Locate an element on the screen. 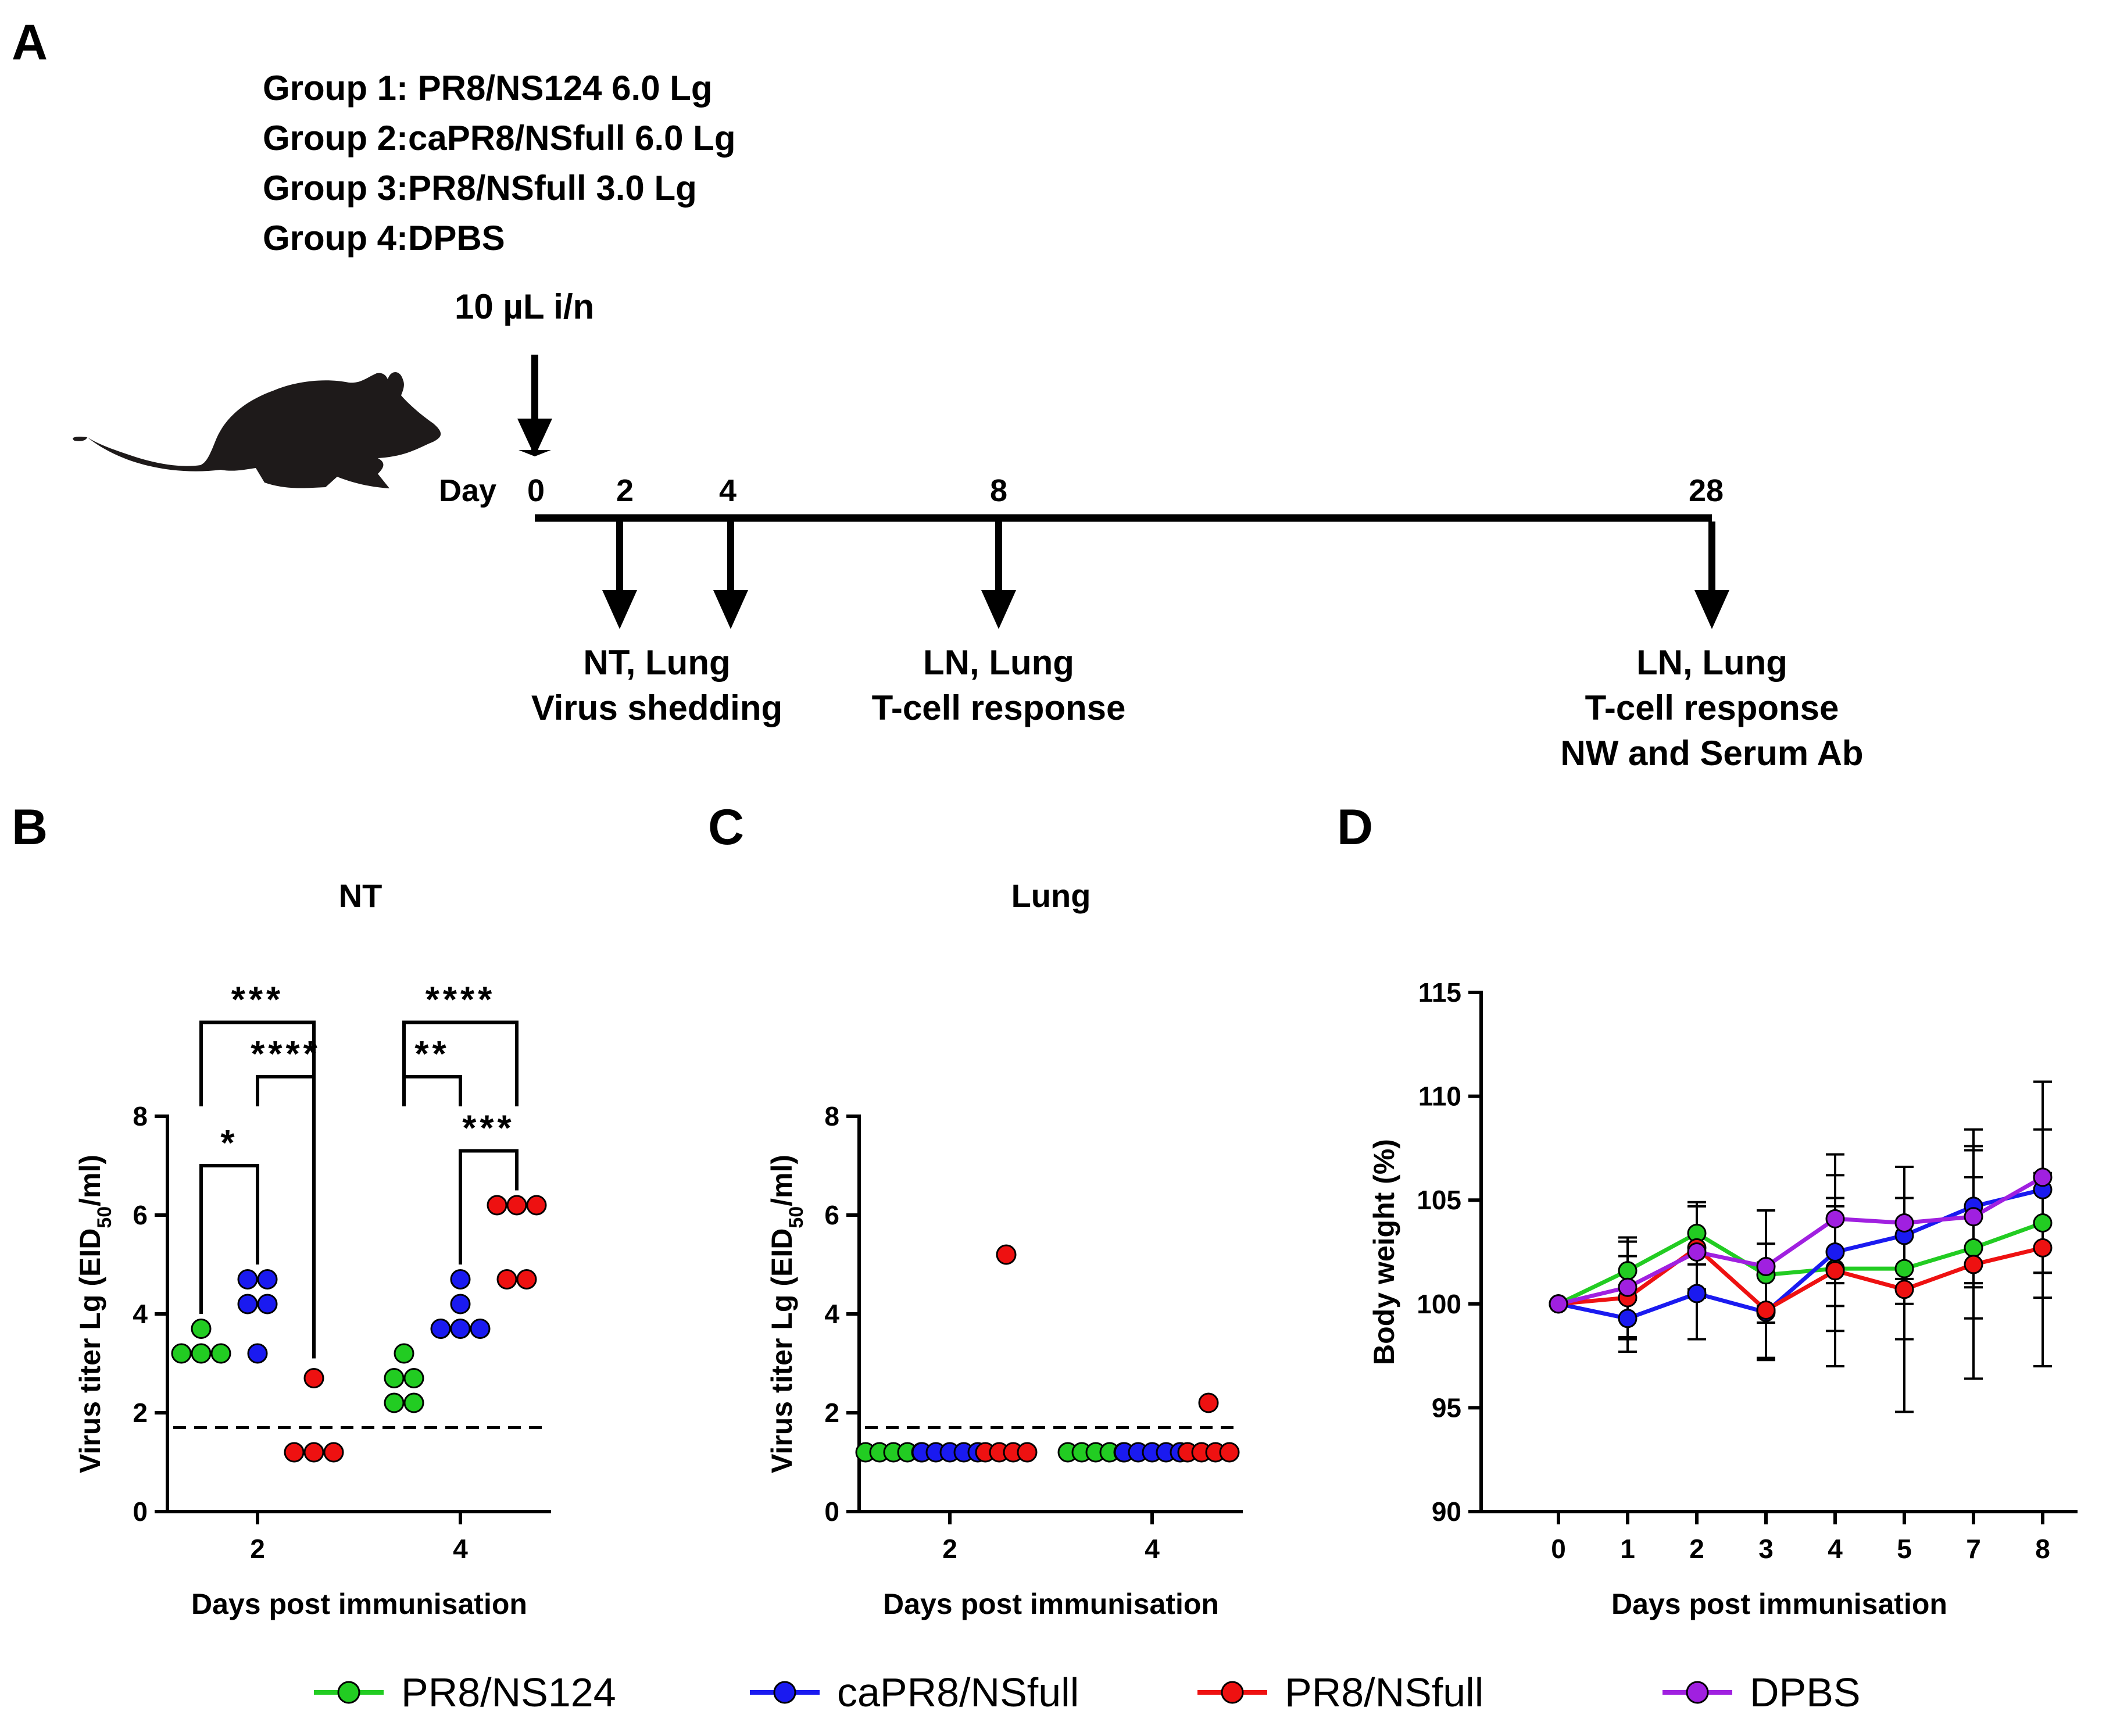  panel-letter-b: B is located at coordinates (30, 827).